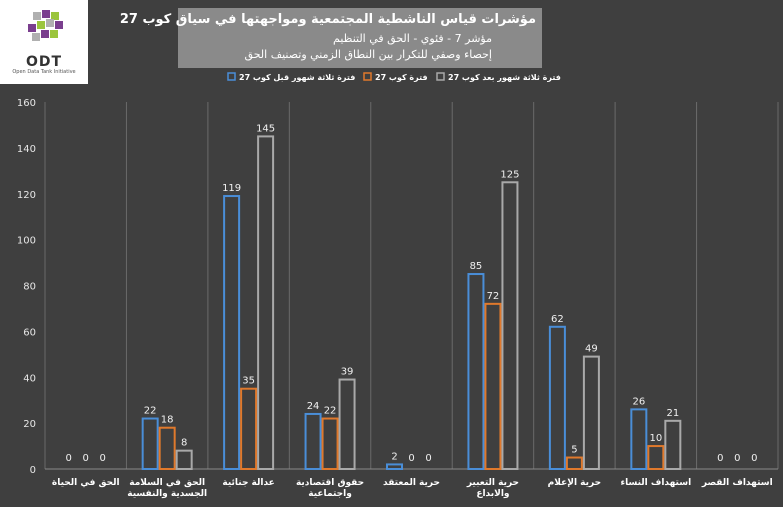 This screenshot has width=783, height=507. I want to click on legend-label: فترة ثلاثة شهور قبل كوب 27, so click(297, 77).